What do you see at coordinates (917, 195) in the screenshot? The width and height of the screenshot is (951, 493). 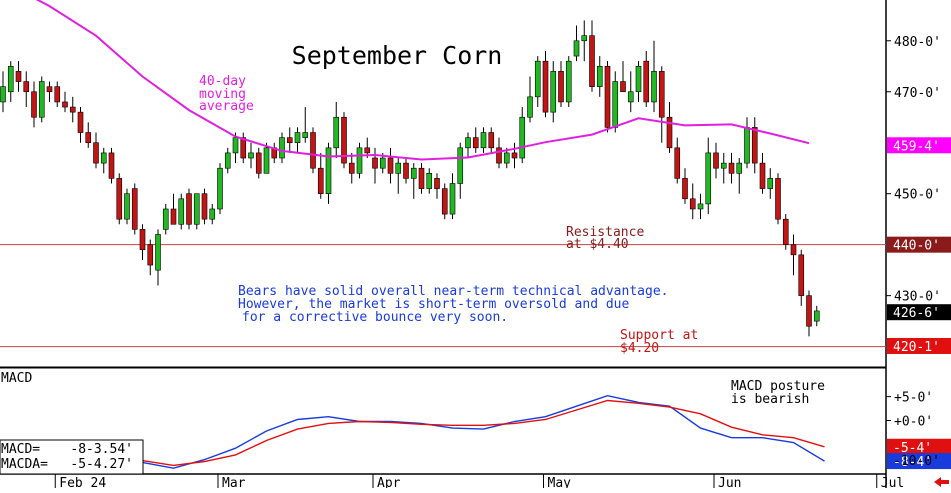 I see `price-tick-label: 450-0'` at bounding box center [917, 195].